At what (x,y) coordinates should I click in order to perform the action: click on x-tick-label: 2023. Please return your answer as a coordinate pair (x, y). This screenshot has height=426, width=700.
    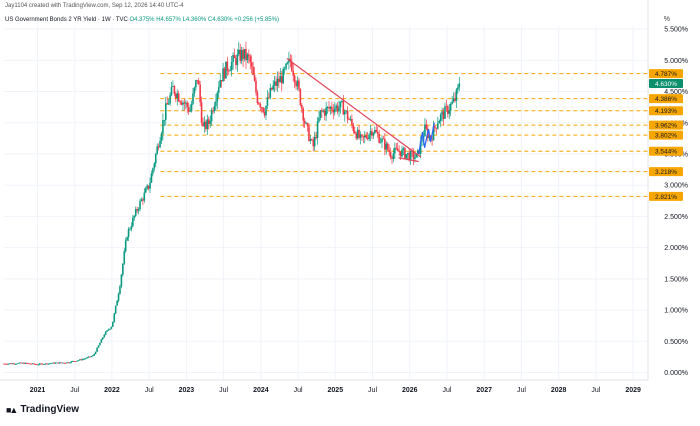
    Looking at the image, I should click on (187, 390).